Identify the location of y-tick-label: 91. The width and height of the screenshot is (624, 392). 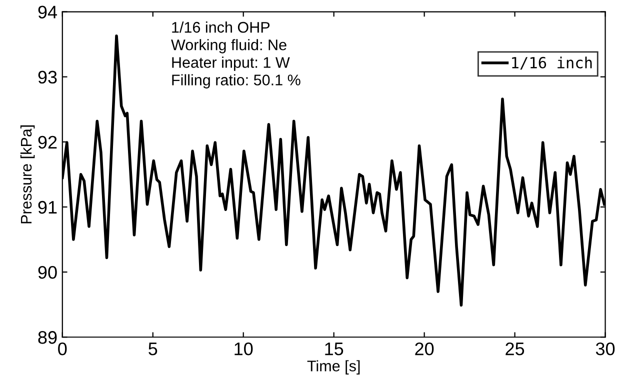
(47, 207).